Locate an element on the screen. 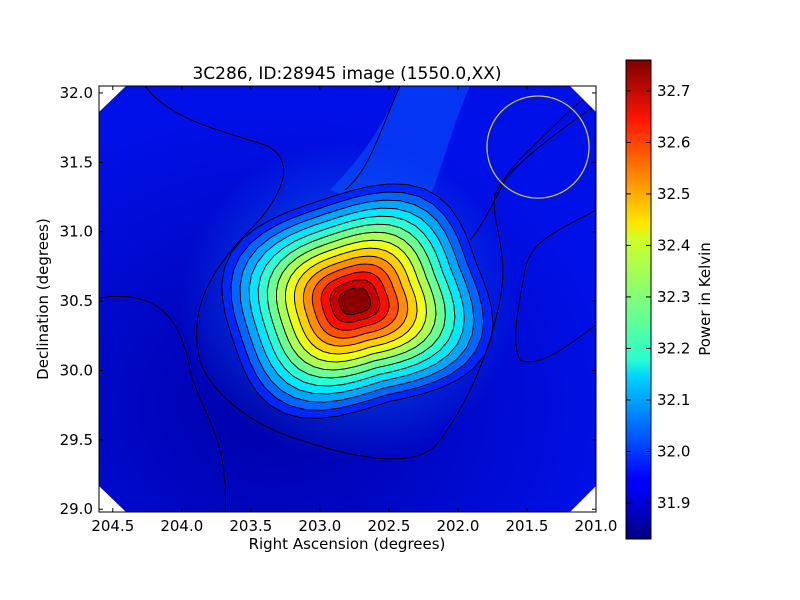  x-tick-label: 201.0 is located at coordinates (596, 526).